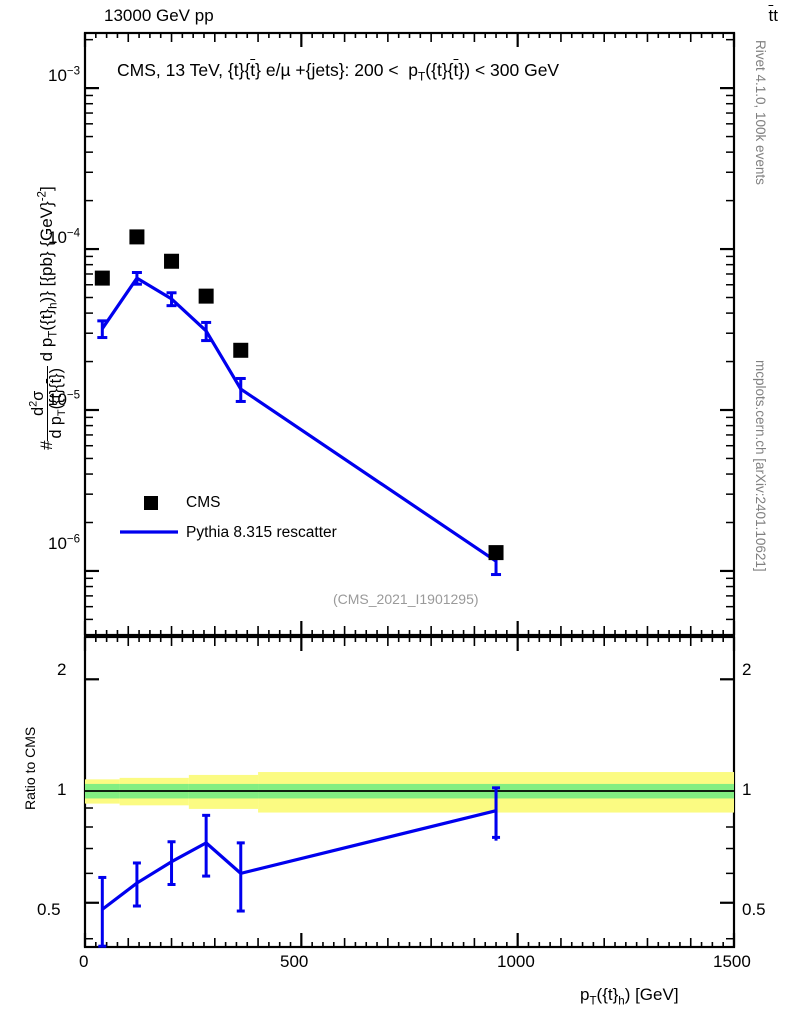 The height and width of the screenshot is (1024, 786). I want to click on header-left-label: 13000 GeV pp, so click(159, 15).